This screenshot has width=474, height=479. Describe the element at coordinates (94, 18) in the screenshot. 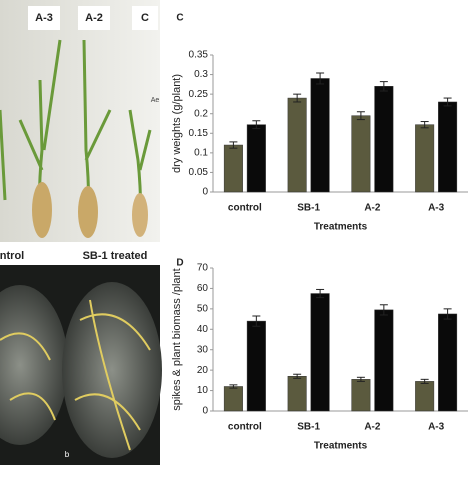

I see `photo-label: A-2` at that location.